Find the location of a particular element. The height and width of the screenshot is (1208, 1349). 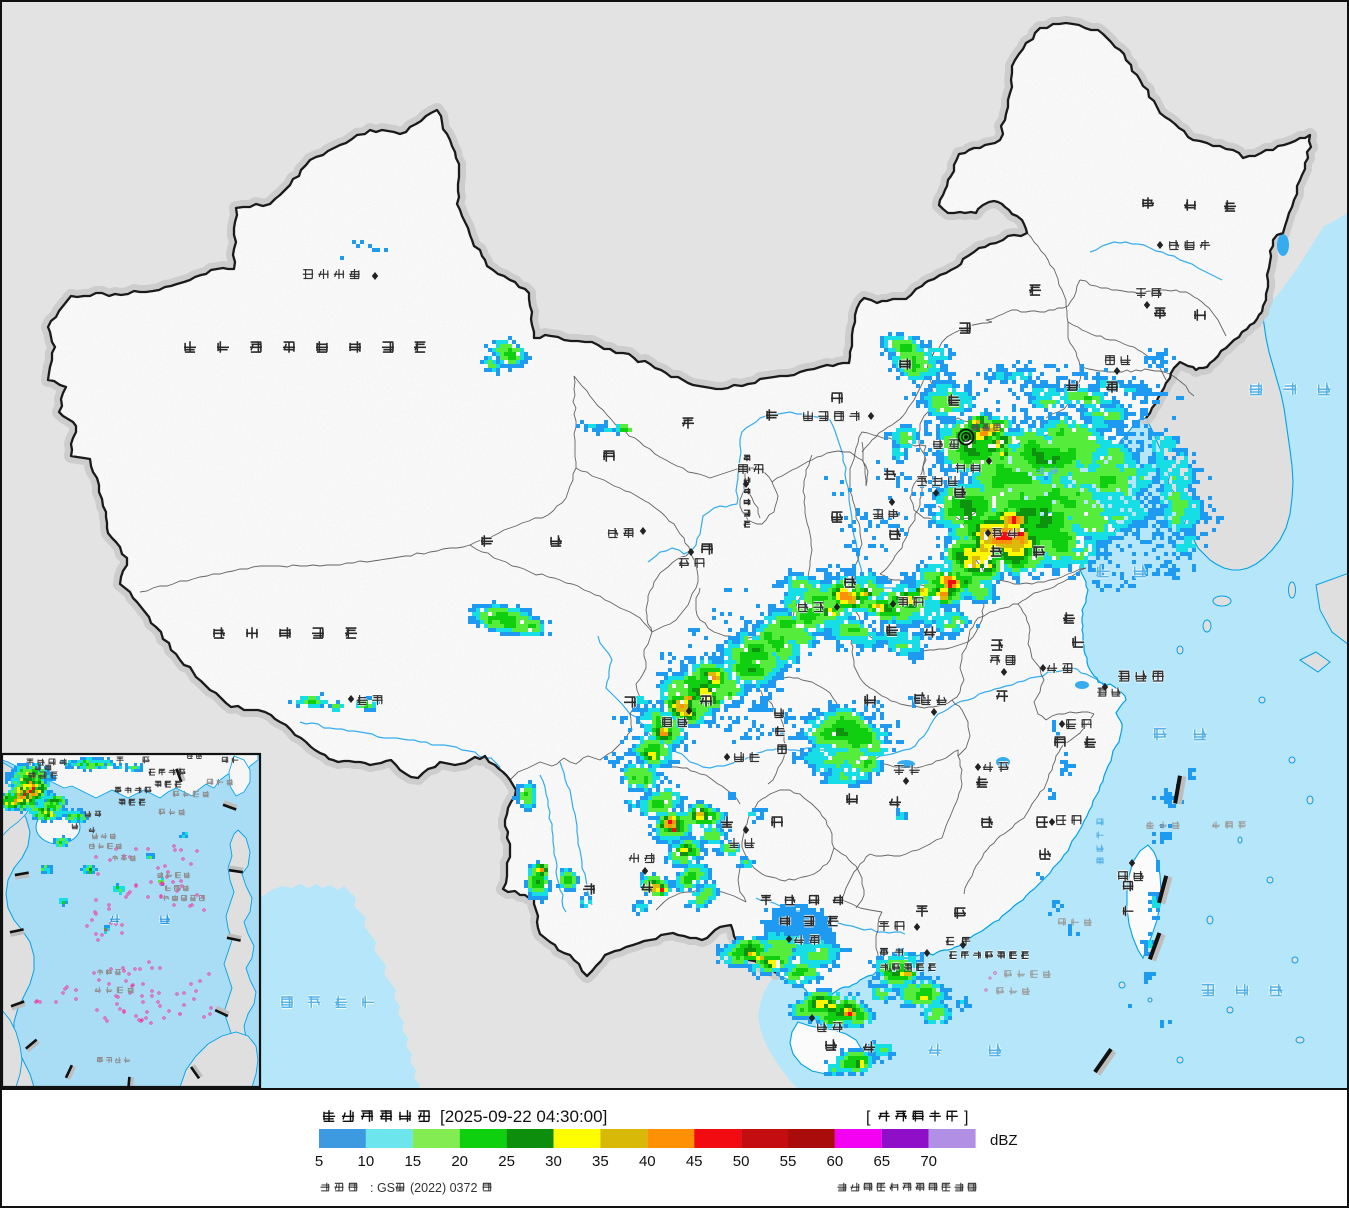

svg-text: 20 is located at coordinates (459, 1161).